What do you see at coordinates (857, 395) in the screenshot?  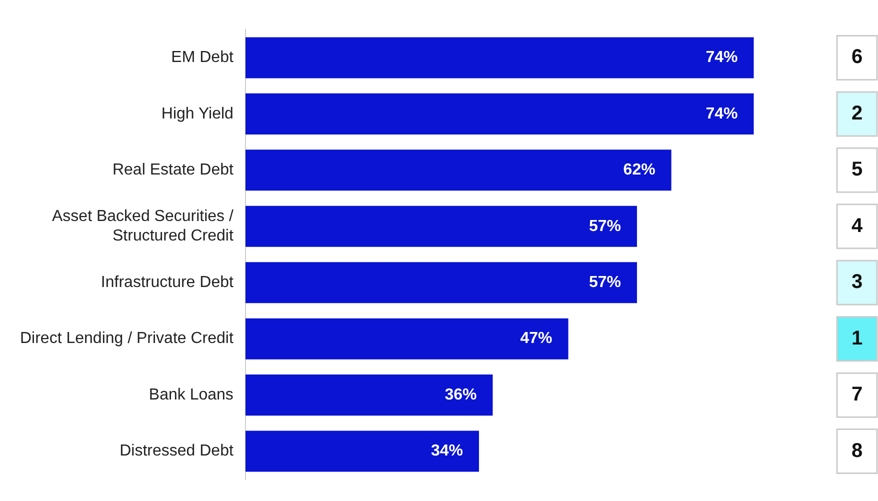 I see `text: 7` at bounding box center [857, 395].